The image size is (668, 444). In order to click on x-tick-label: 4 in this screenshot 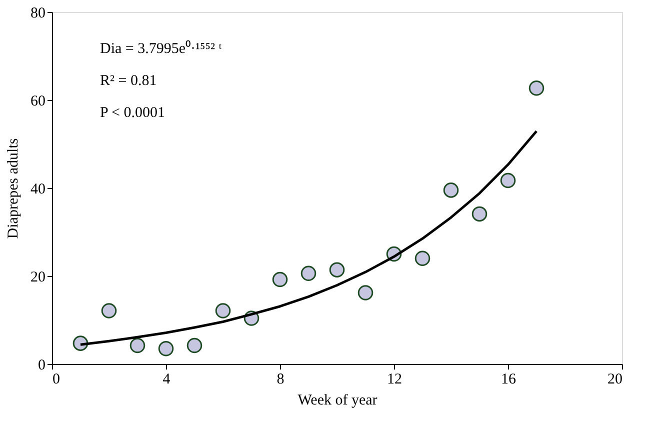, I will do `click(166, 380)`.